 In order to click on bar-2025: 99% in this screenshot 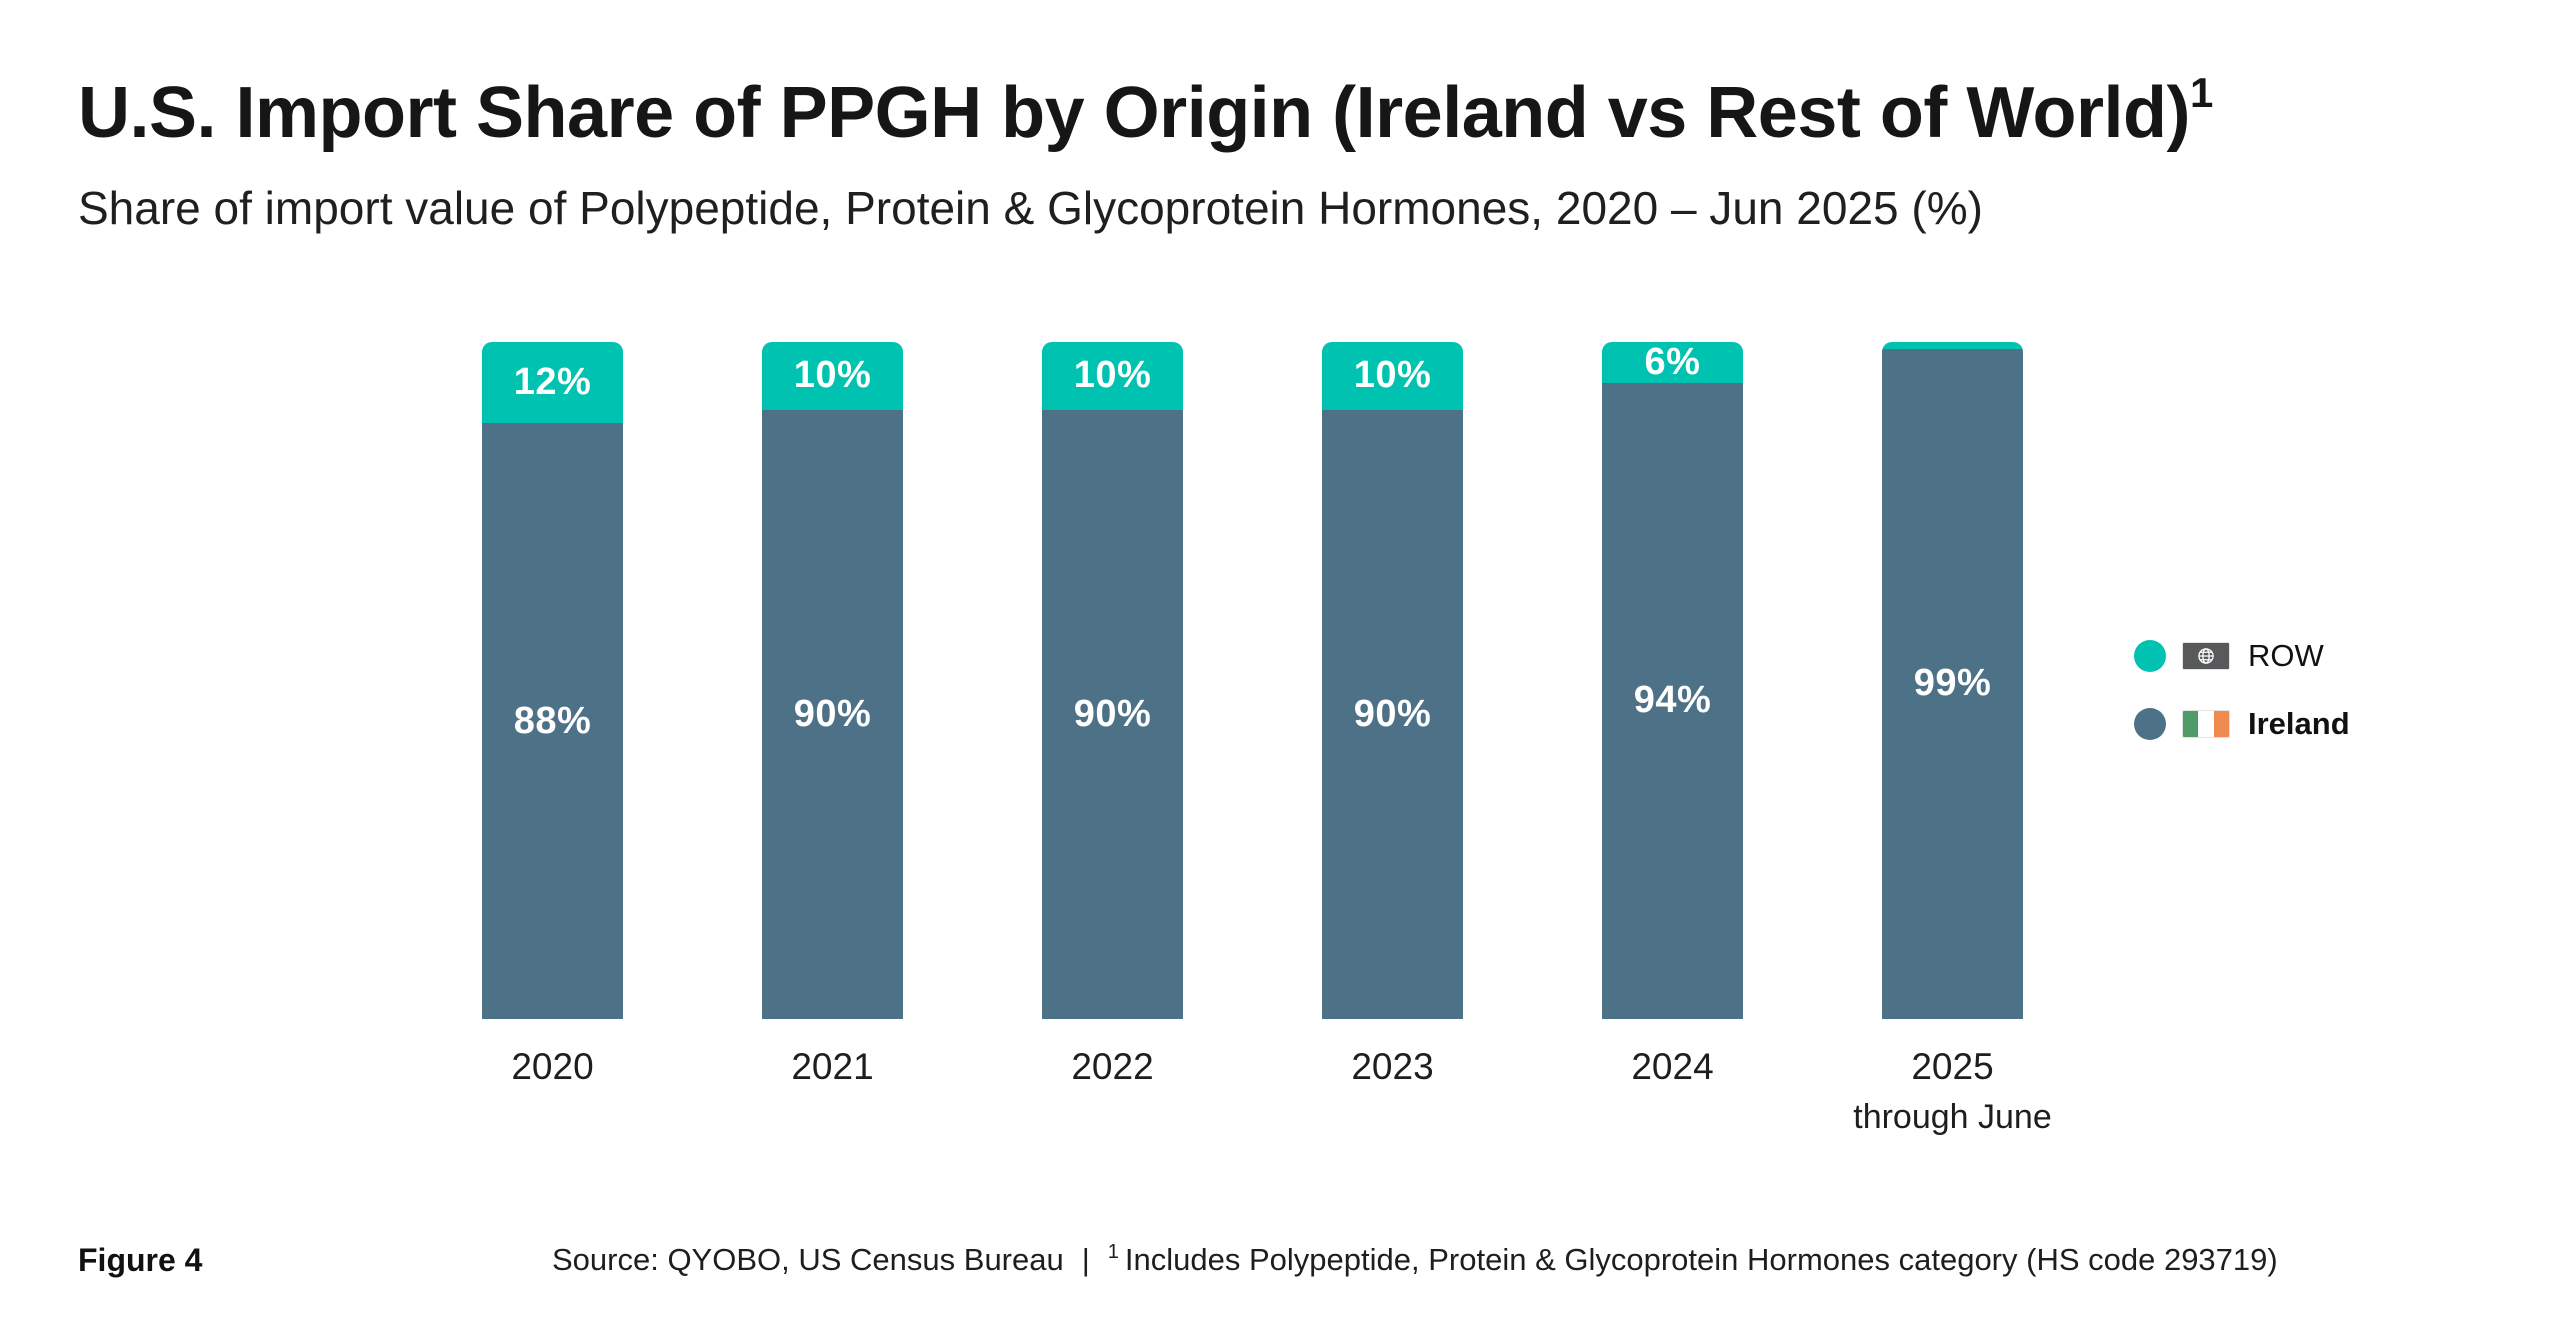, I will do `click(1952, 680)`.